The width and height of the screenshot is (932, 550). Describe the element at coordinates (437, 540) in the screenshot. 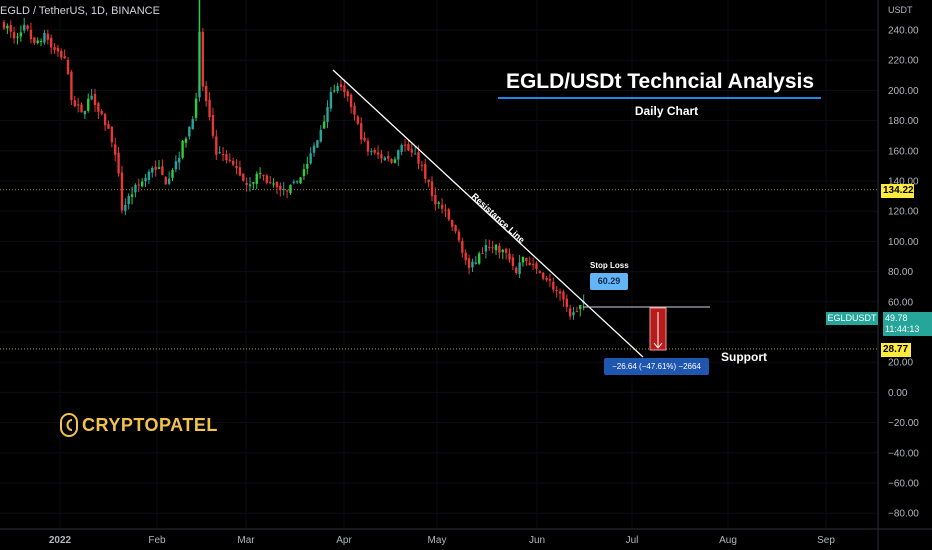

I see `time-tick-label: May` at that location.